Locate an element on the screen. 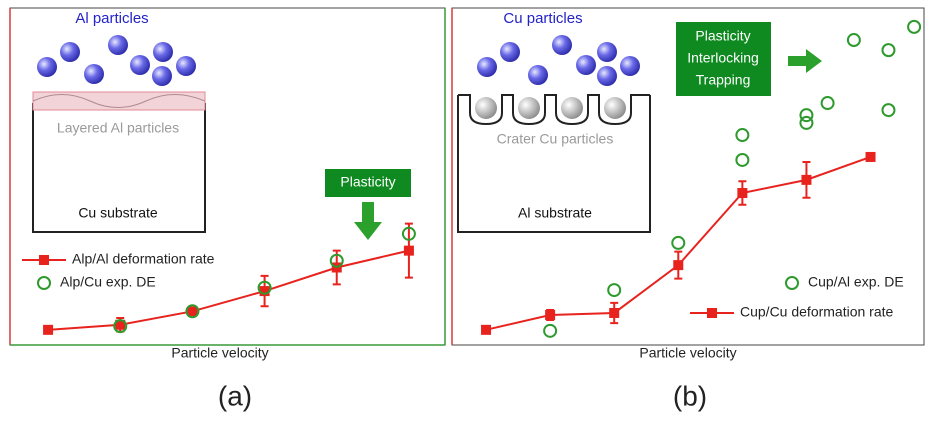 The width and height of the screenshot is (925, 424). mechanism-label: Interlocking is located at coordinates (723, 58).